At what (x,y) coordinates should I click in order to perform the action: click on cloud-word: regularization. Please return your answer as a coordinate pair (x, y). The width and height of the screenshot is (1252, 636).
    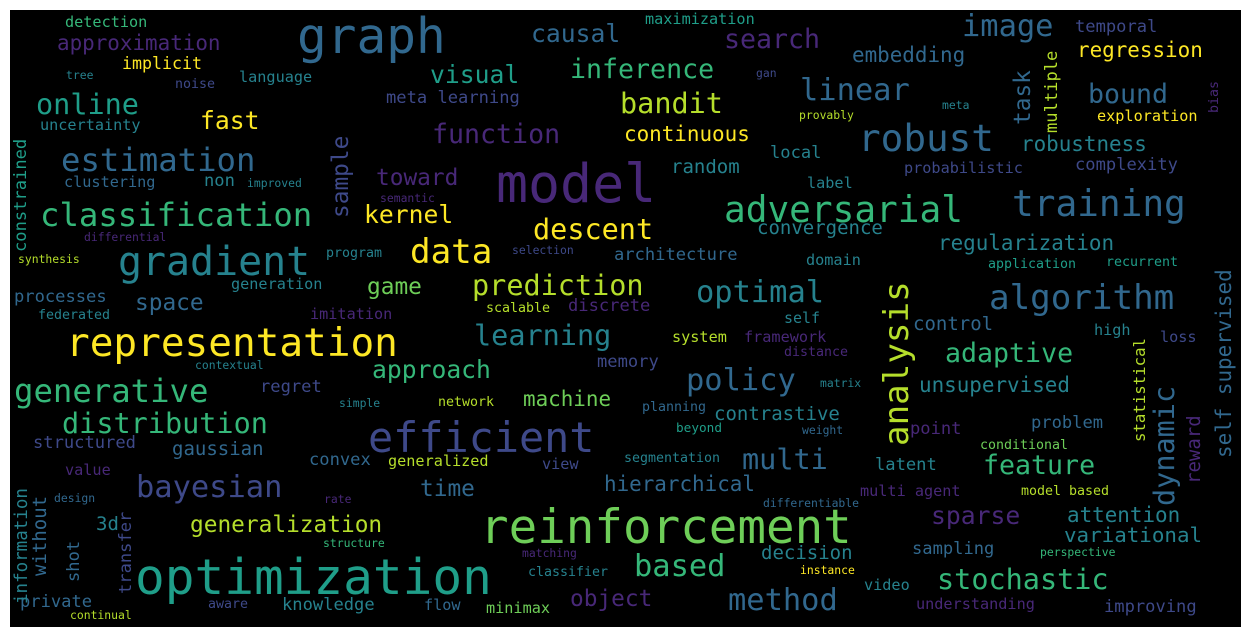
    Looking at the image, I should click on (1026, 243).